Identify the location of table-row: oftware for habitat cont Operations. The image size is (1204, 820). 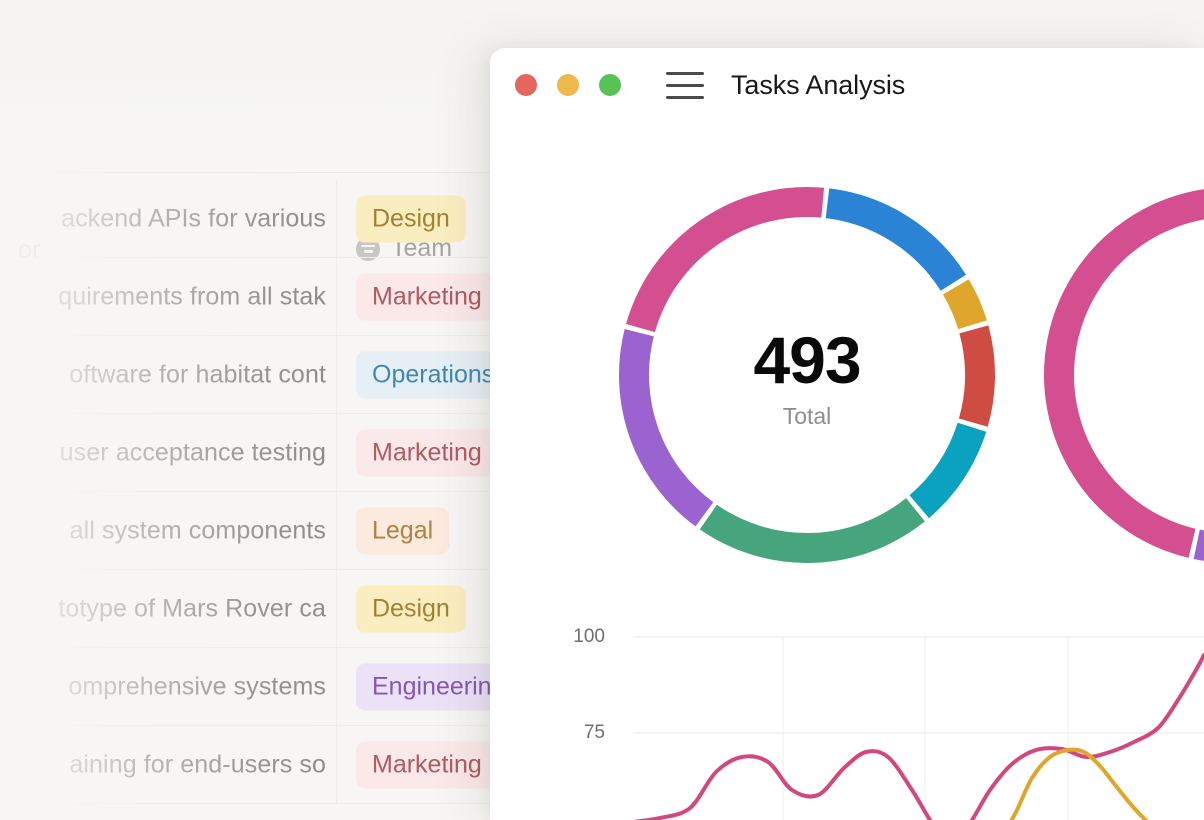
(270, 375).